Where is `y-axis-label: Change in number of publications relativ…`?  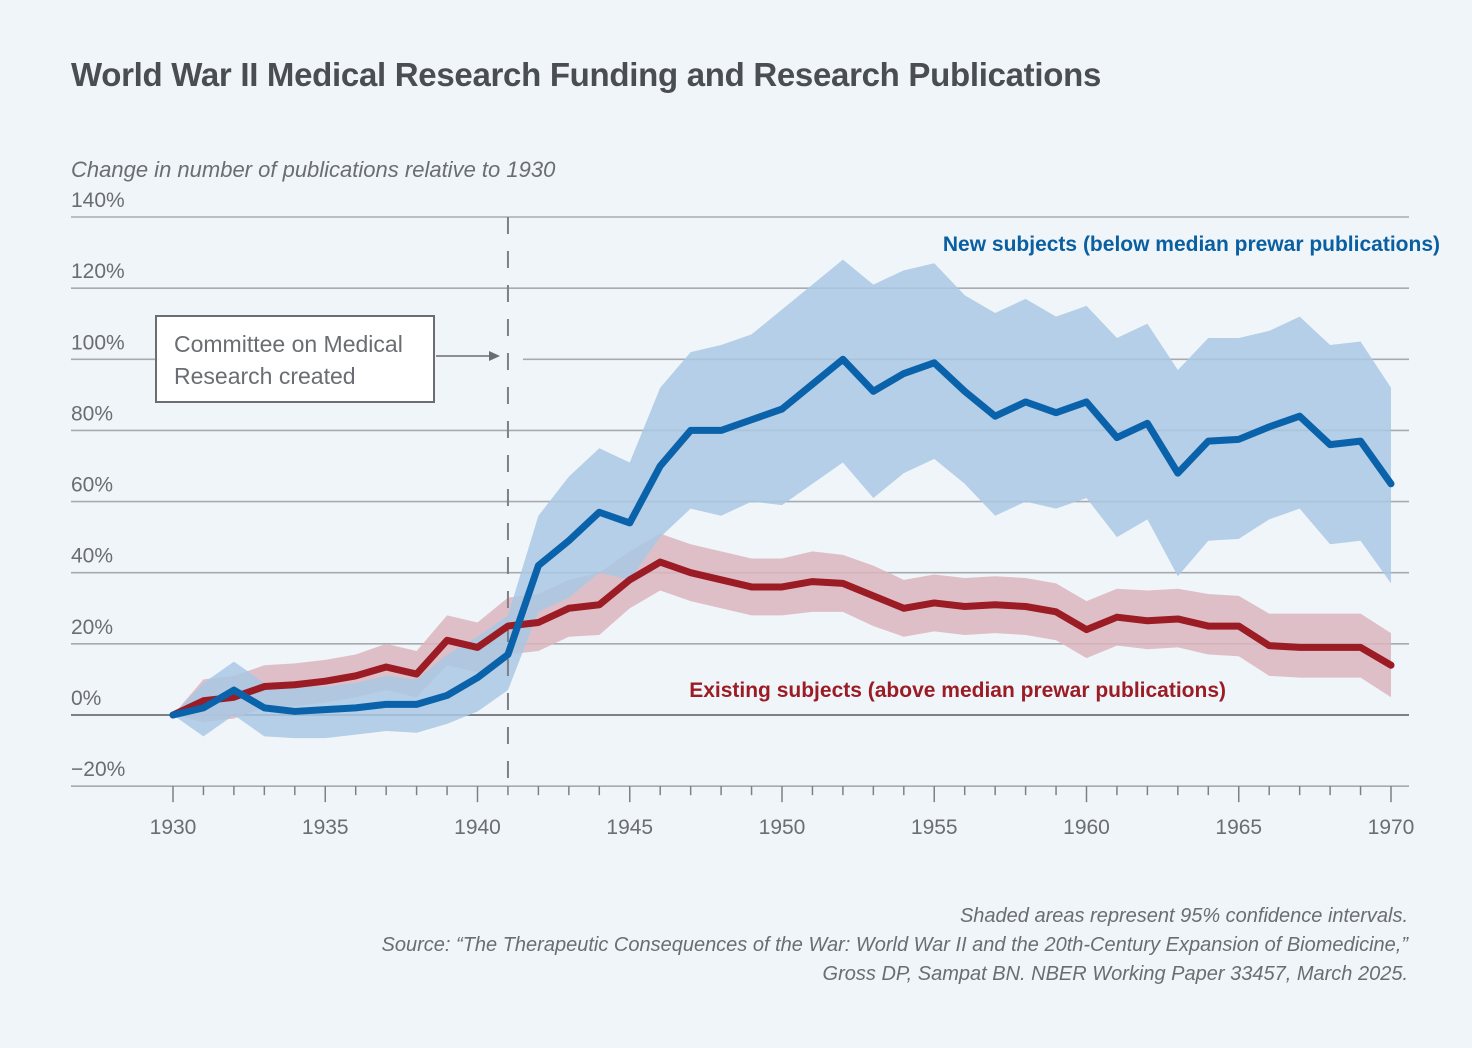
y-axis-label: Change in number of publications relativ… is located at coordinates (313, 169).